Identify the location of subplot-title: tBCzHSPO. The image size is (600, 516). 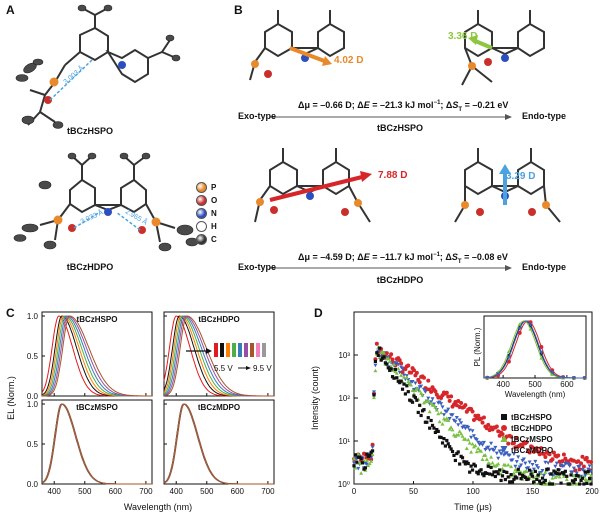
(97, 319).